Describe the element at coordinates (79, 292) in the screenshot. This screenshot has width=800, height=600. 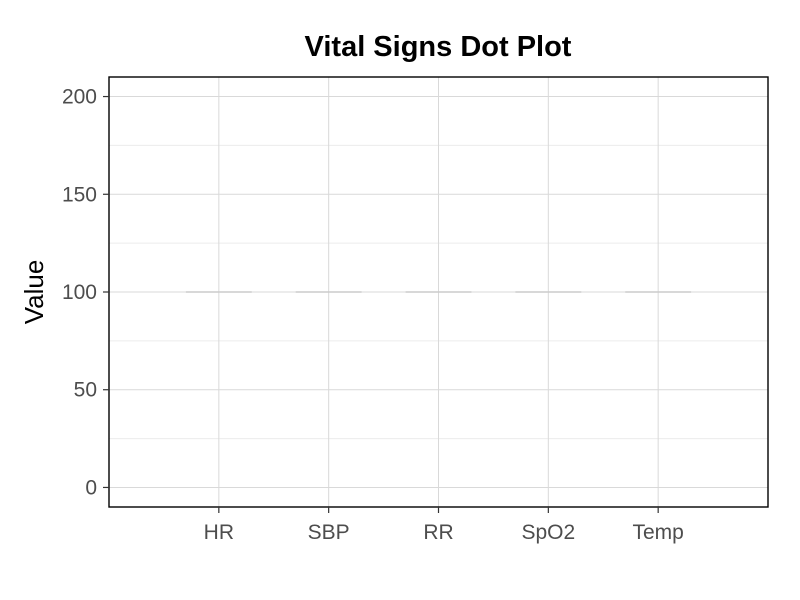
I see `y-tick-label: 100` at that location.